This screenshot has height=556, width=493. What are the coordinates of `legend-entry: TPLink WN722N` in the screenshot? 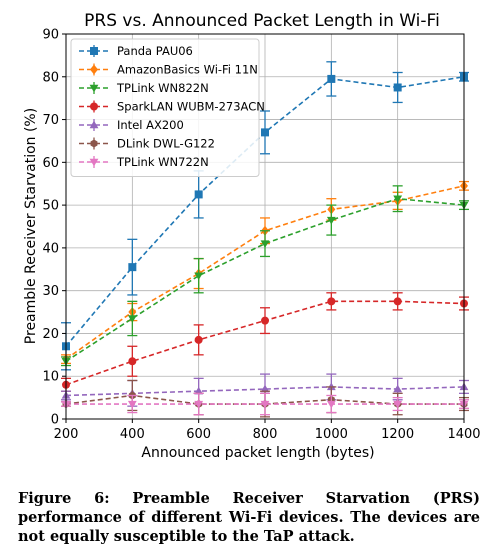 It's located at (144, 162).